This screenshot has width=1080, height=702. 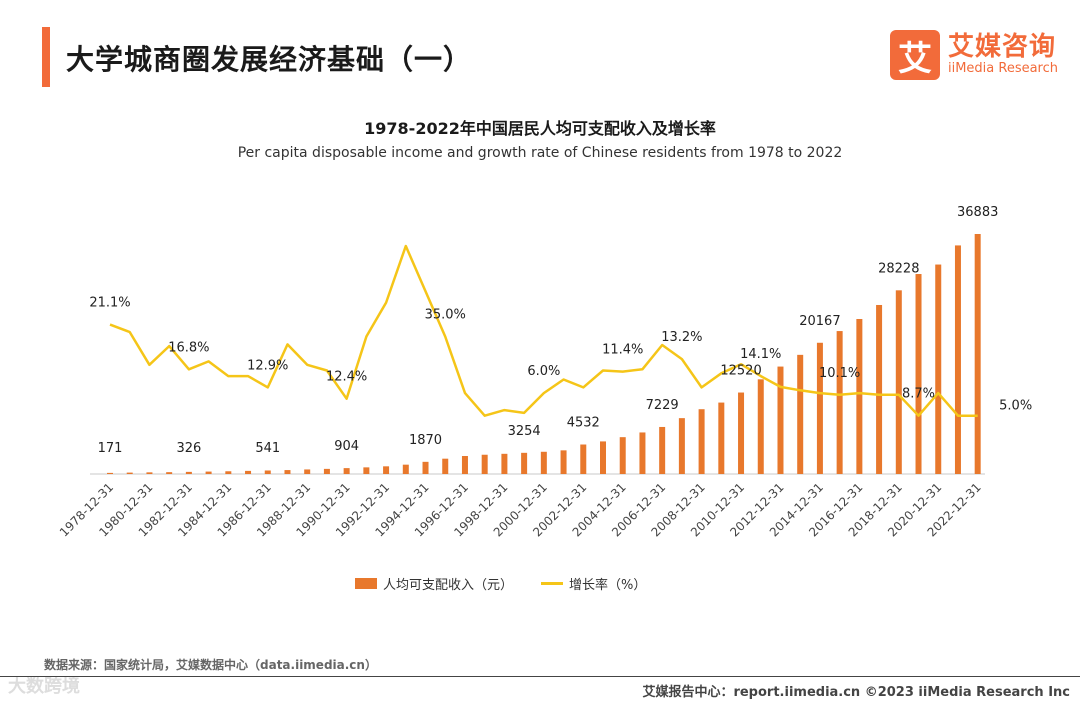 I want to click on legend-bar-swatch, so click(x=366, y=583).